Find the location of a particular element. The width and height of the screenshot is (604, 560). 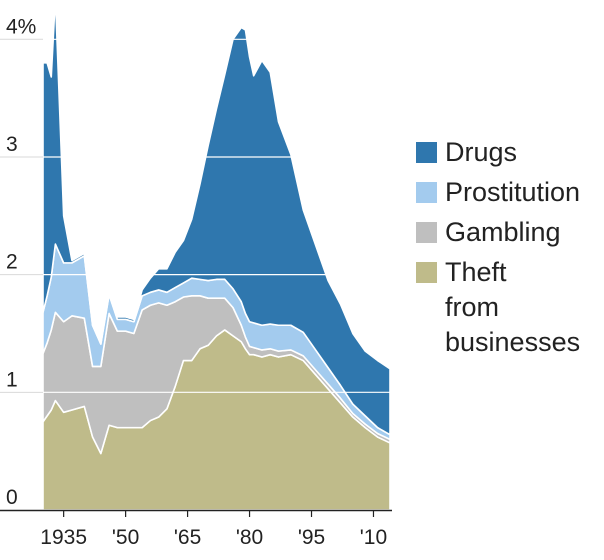

x-tick-label: '50 is located at coordinates (125, 537).